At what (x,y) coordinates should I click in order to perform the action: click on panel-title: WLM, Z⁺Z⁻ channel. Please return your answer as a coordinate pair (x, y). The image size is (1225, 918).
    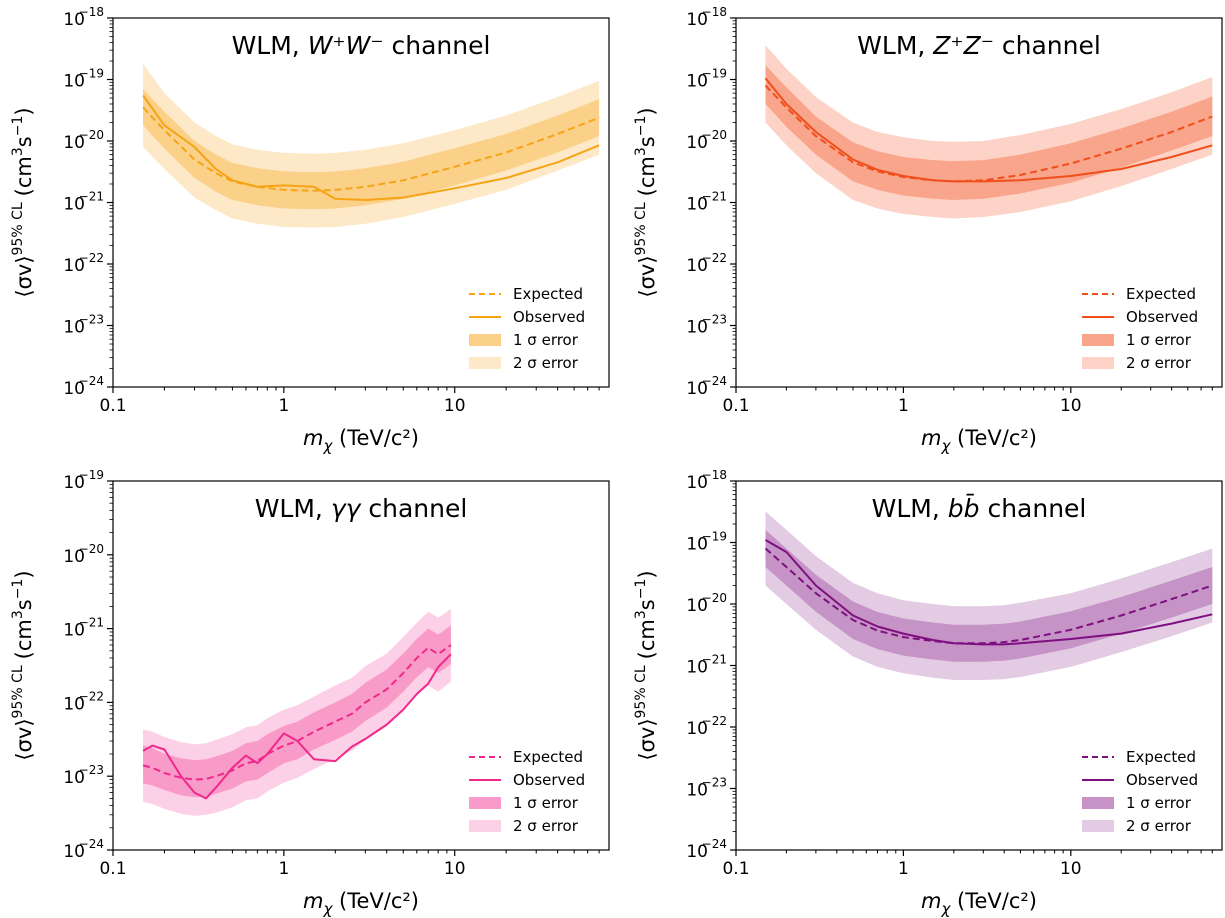
    Looking at the image, I should click on (979, 45).